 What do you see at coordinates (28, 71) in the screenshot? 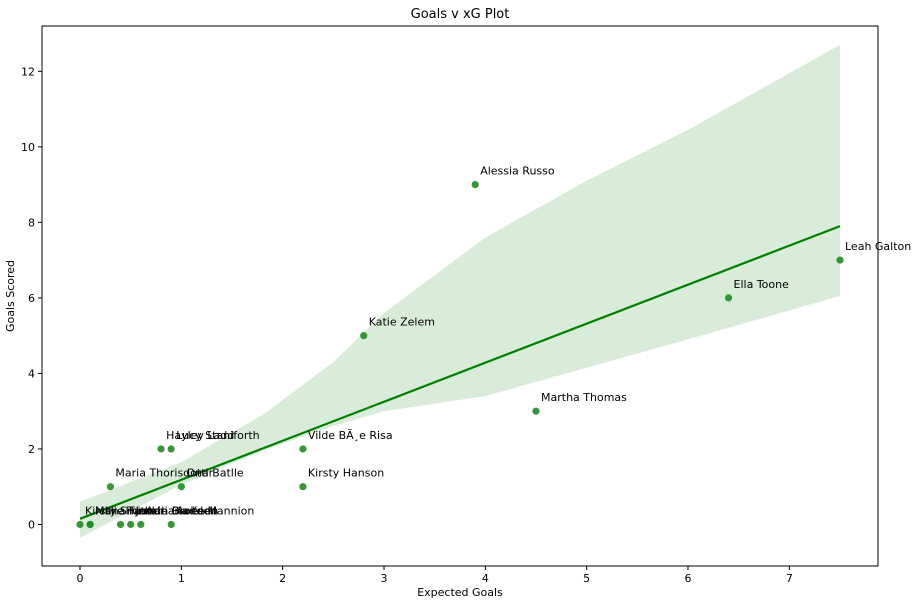
I see `y-tick-label: 12` at bounding box center [28, 71].